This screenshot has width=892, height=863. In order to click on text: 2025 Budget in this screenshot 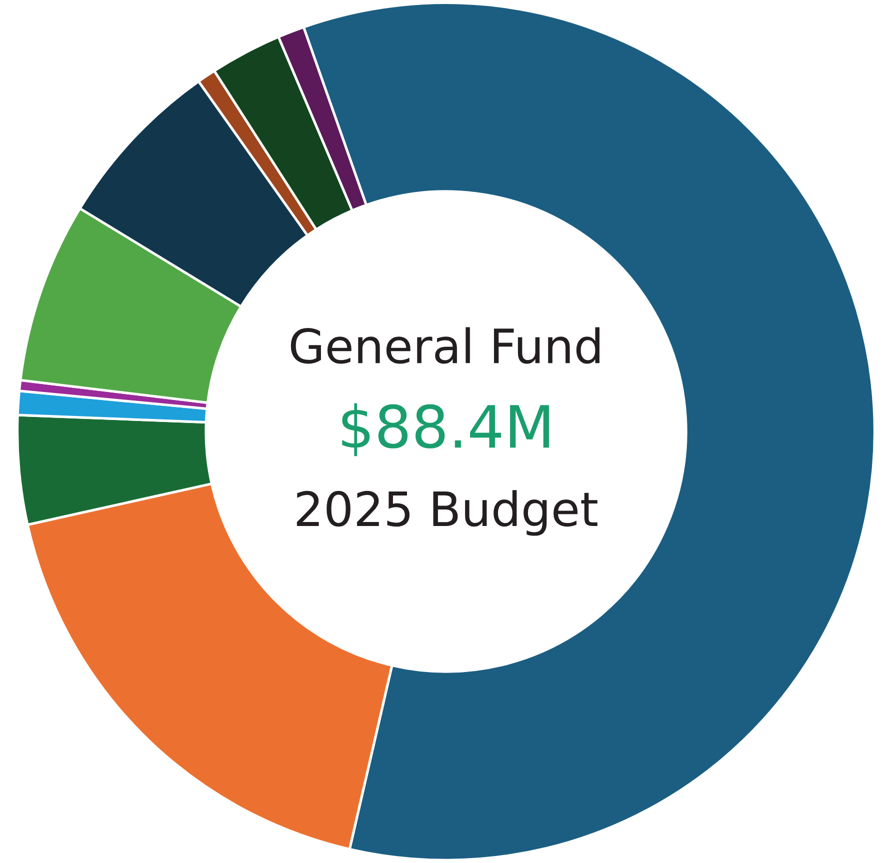, I will do `click(447, 513)`.